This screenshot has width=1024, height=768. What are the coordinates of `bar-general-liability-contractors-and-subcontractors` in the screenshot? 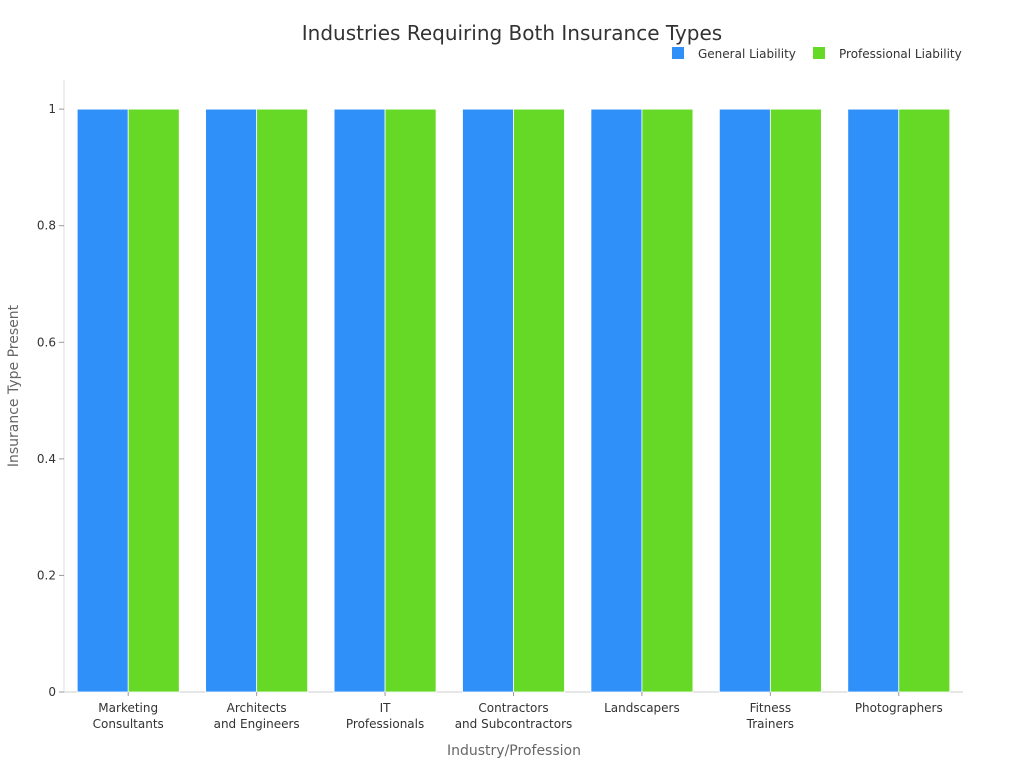 It's located at (488, 400).